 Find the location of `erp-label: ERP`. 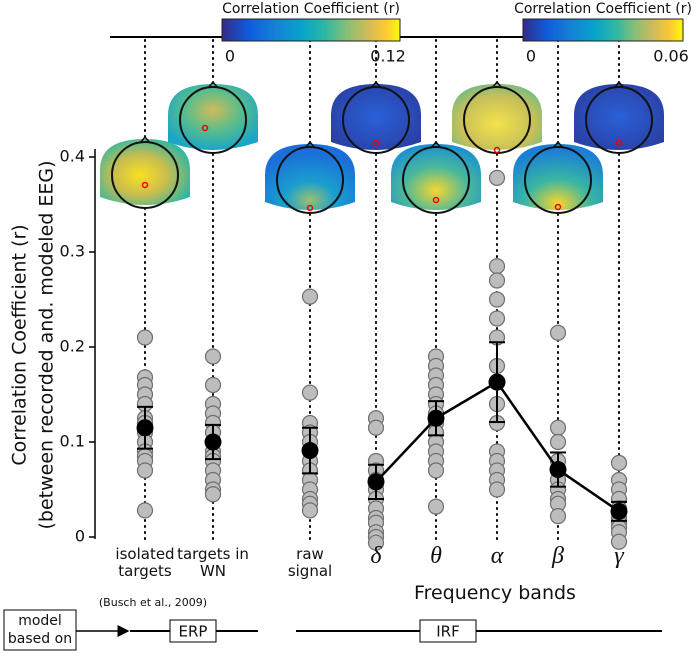

erp-label: ERP is located at coordinates (193, 632).